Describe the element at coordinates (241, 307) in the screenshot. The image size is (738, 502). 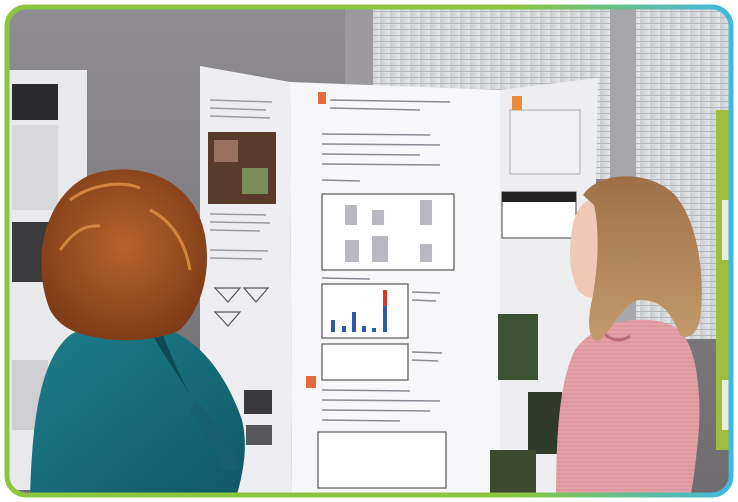
I see `poster-diagram` at that location.